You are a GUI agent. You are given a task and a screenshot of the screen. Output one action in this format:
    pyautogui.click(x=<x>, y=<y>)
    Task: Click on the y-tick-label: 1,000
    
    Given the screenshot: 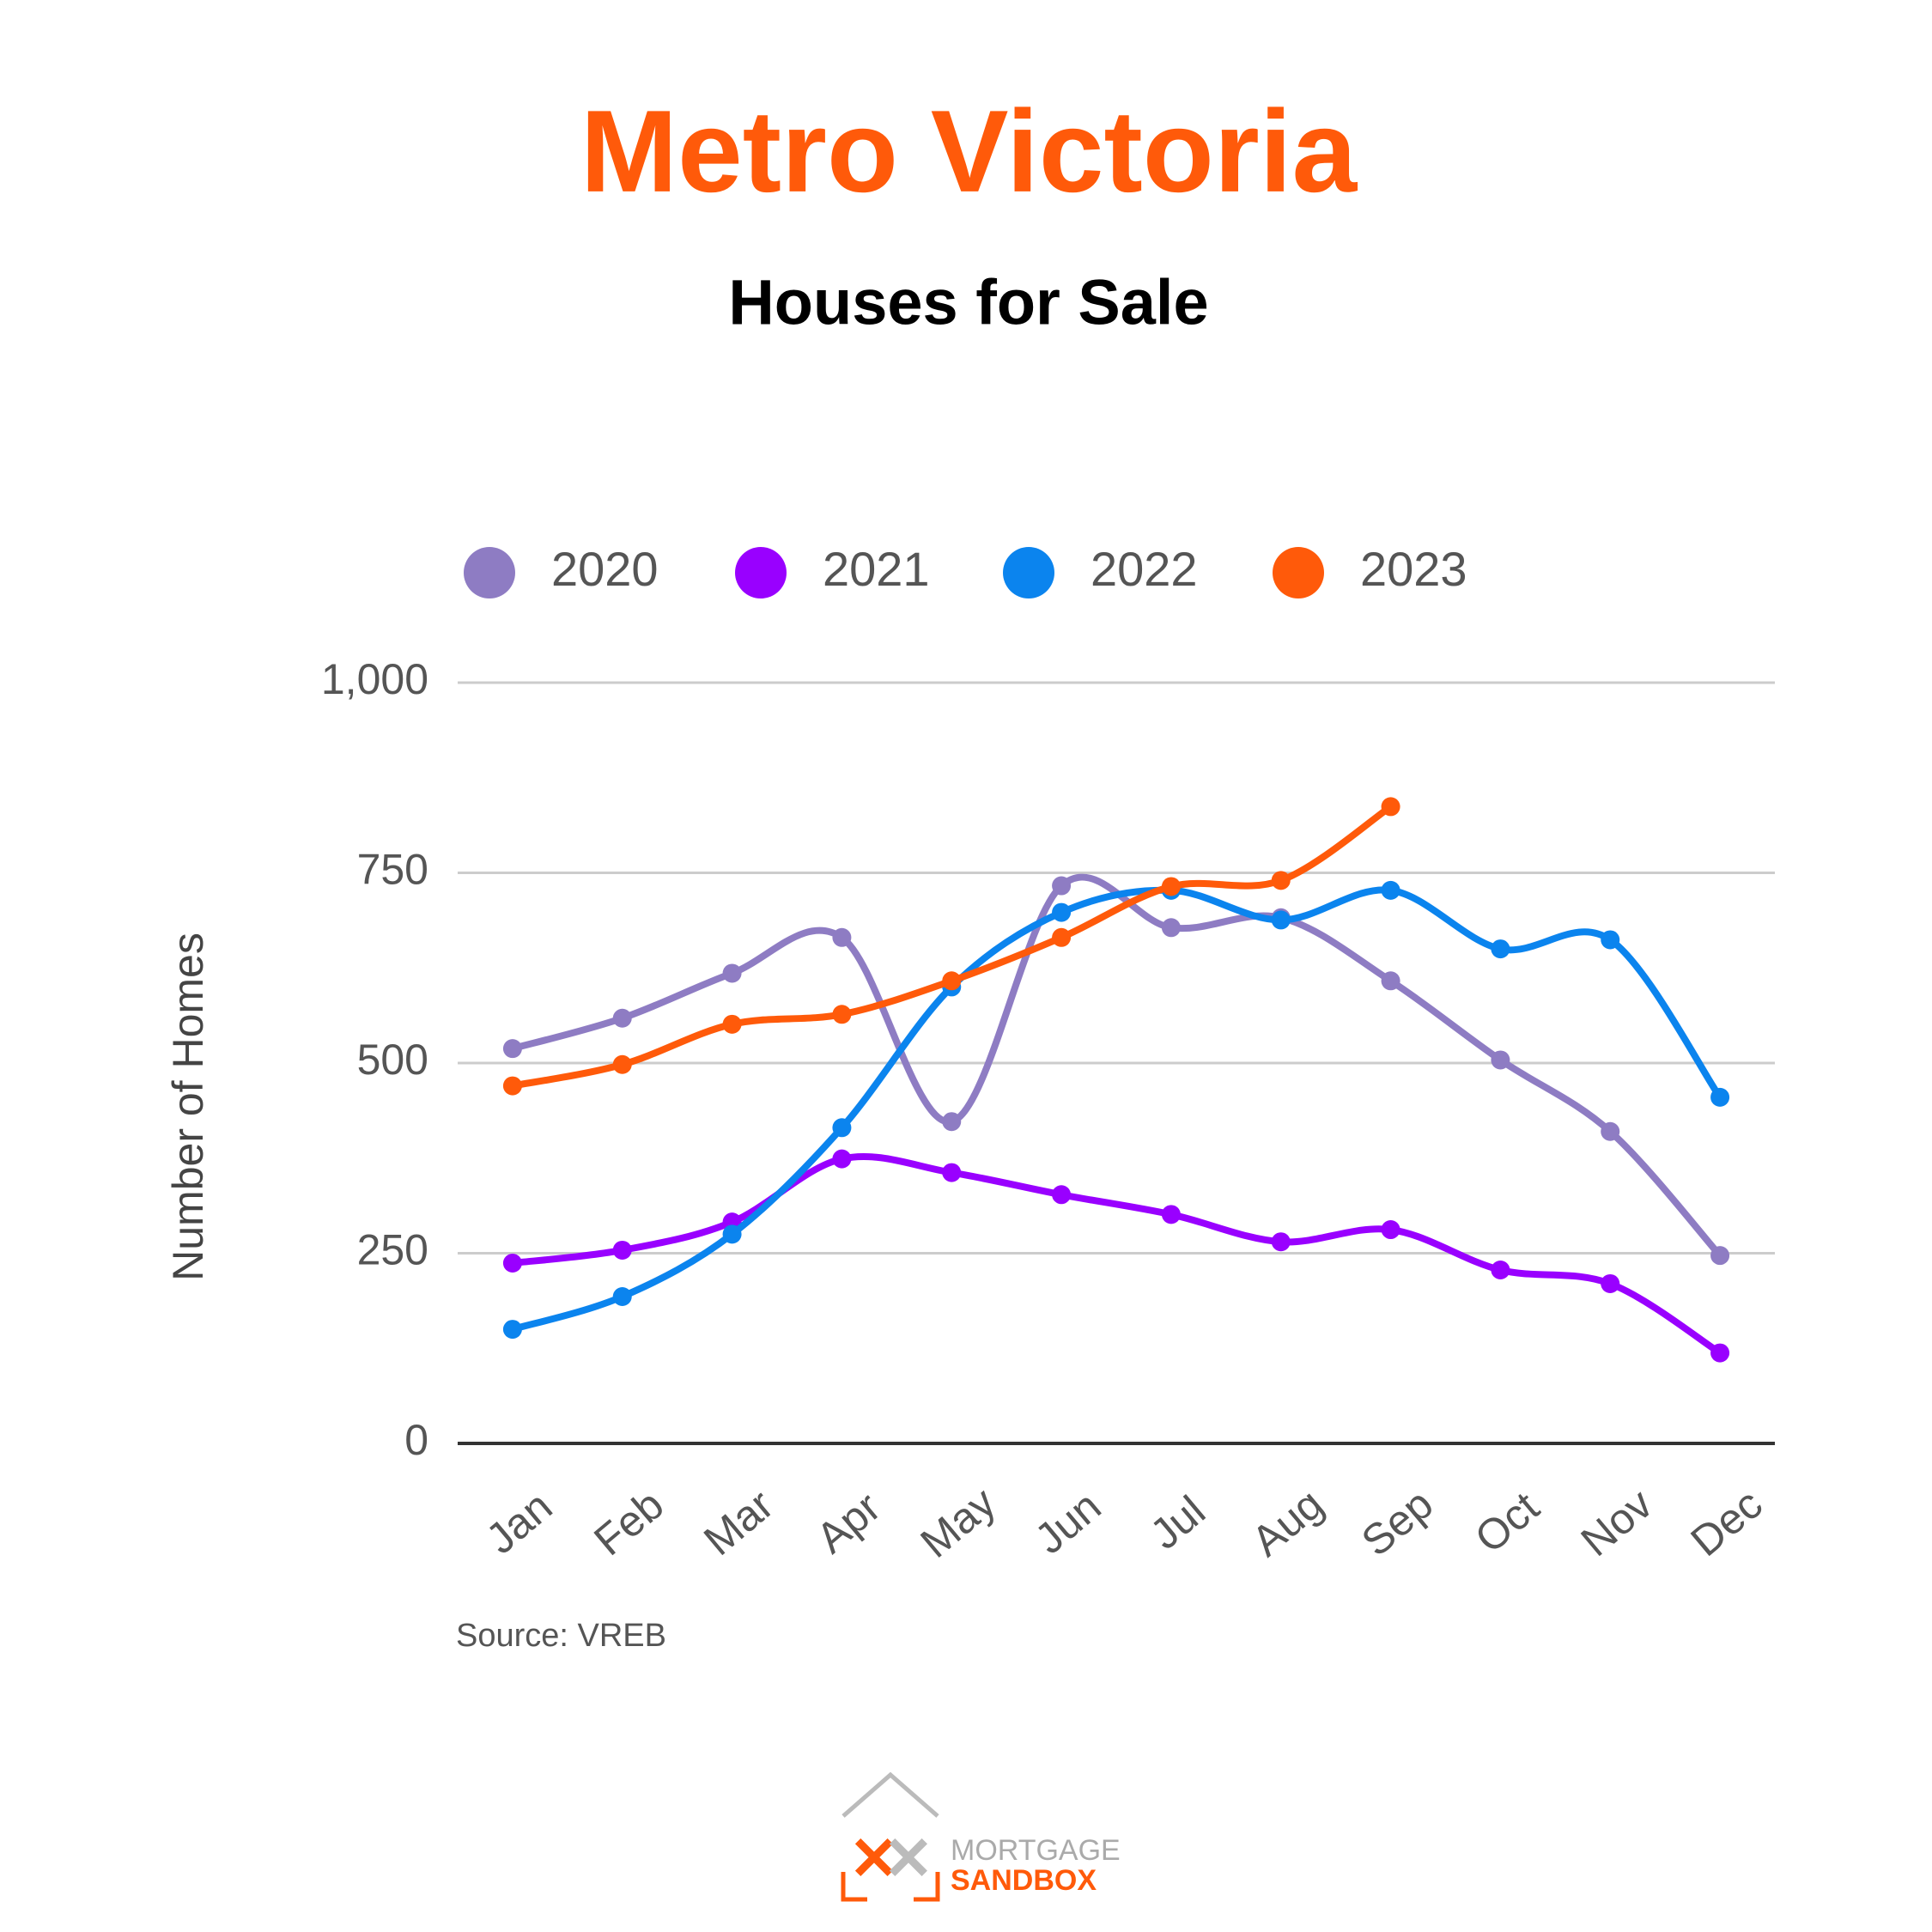 What is the action you would take?
    pyautogui.click(x=375, y=679)
    